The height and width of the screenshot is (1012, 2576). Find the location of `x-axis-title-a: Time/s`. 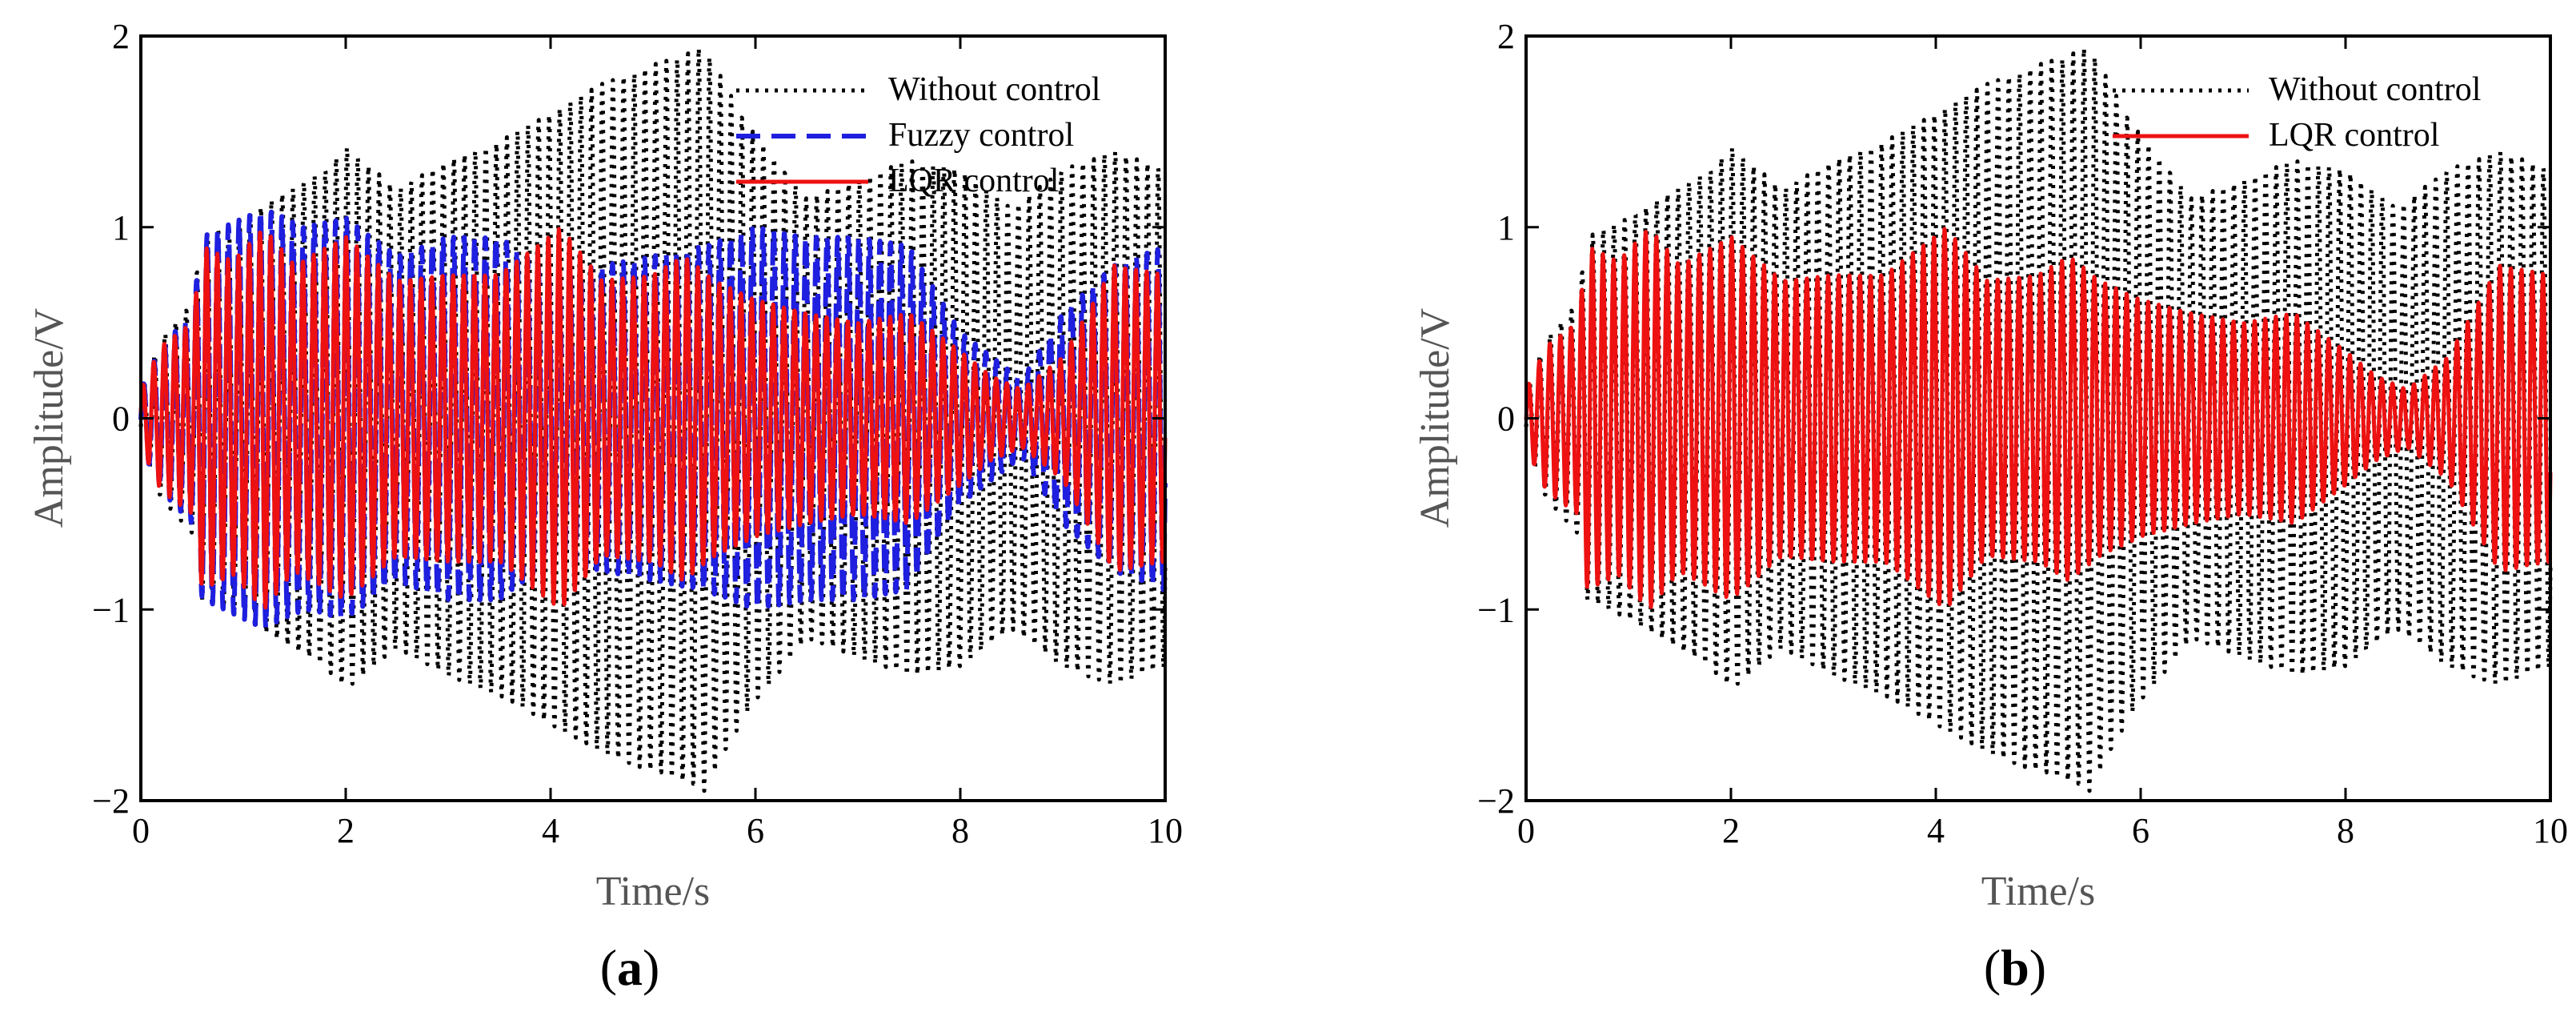

x-axis-title-a: Time/s is located at coordinates (653, 891).